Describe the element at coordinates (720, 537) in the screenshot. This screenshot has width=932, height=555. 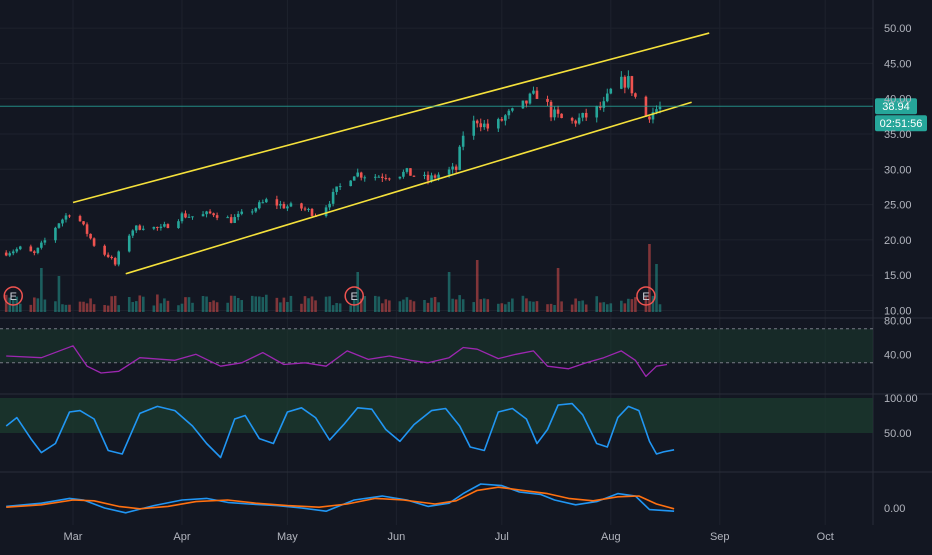
I see `time-axis-tick: Sep` at that location.